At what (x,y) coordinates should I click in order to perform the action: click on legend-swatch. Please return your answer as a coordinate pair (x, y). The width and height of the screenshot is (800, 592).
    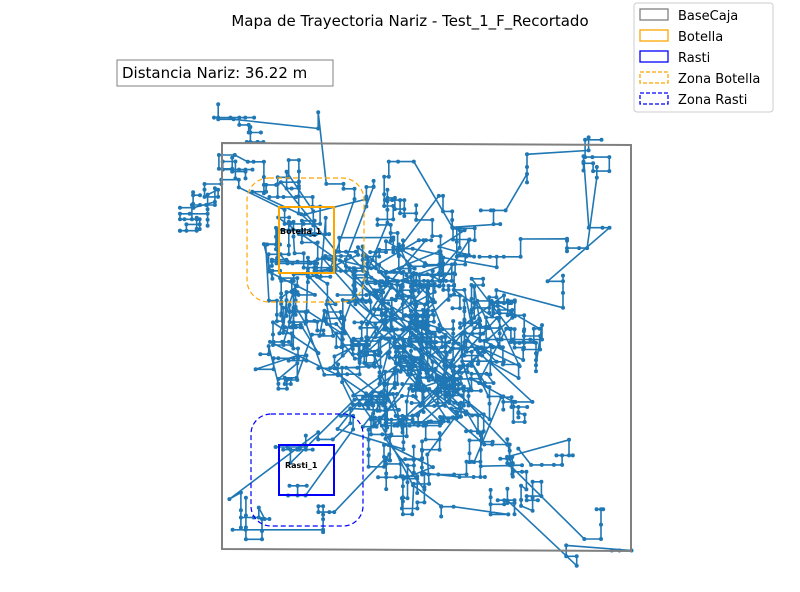
    Looking at the image, I should click on (654, 98).